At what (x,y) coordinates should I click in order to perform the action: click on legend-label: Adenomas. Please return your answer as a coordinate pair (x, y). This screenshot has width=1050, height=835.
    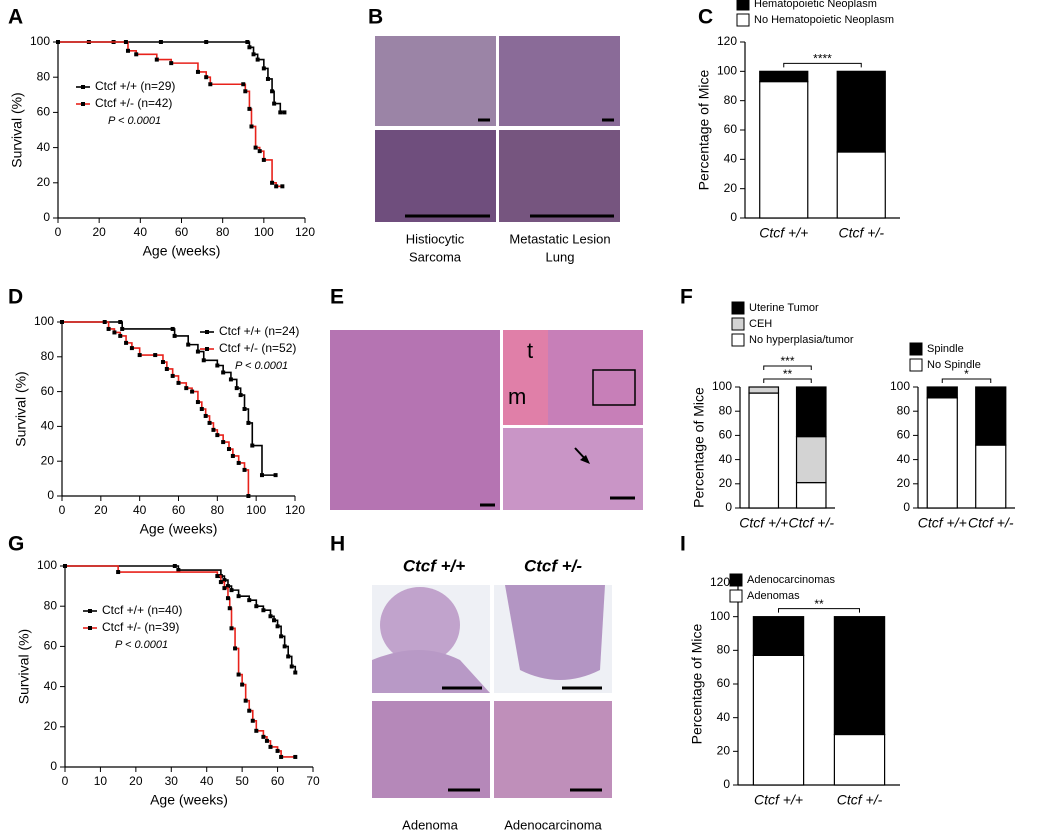
    Looking at the image, I should click on (773, 596).